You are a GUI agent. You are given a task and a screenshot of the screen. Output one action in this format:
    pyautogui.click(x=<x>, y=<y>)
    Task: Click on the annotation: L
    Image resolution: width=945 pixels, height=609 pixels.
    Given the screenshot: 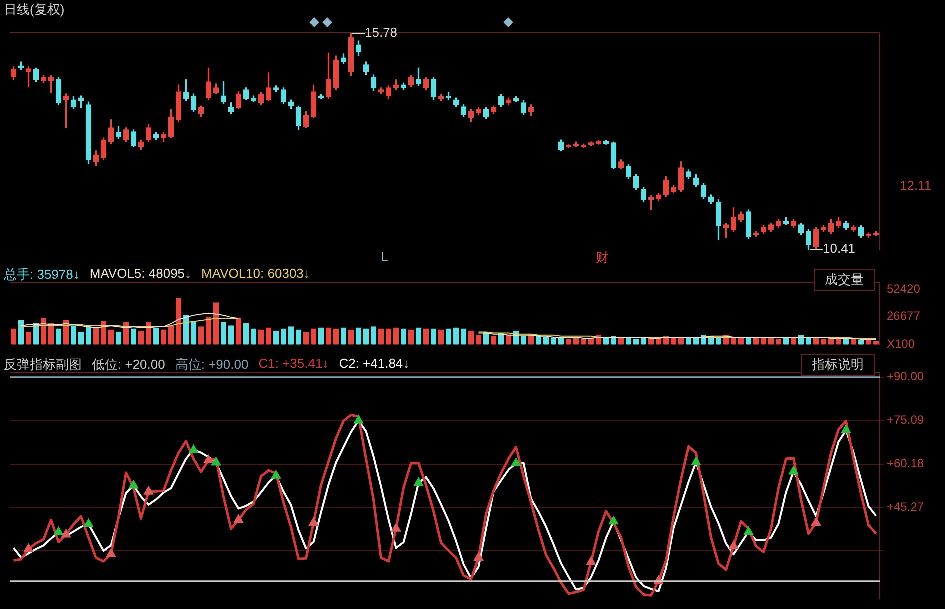 What is the action you would take?
    pyautogui.click(x=384, y=256)
    